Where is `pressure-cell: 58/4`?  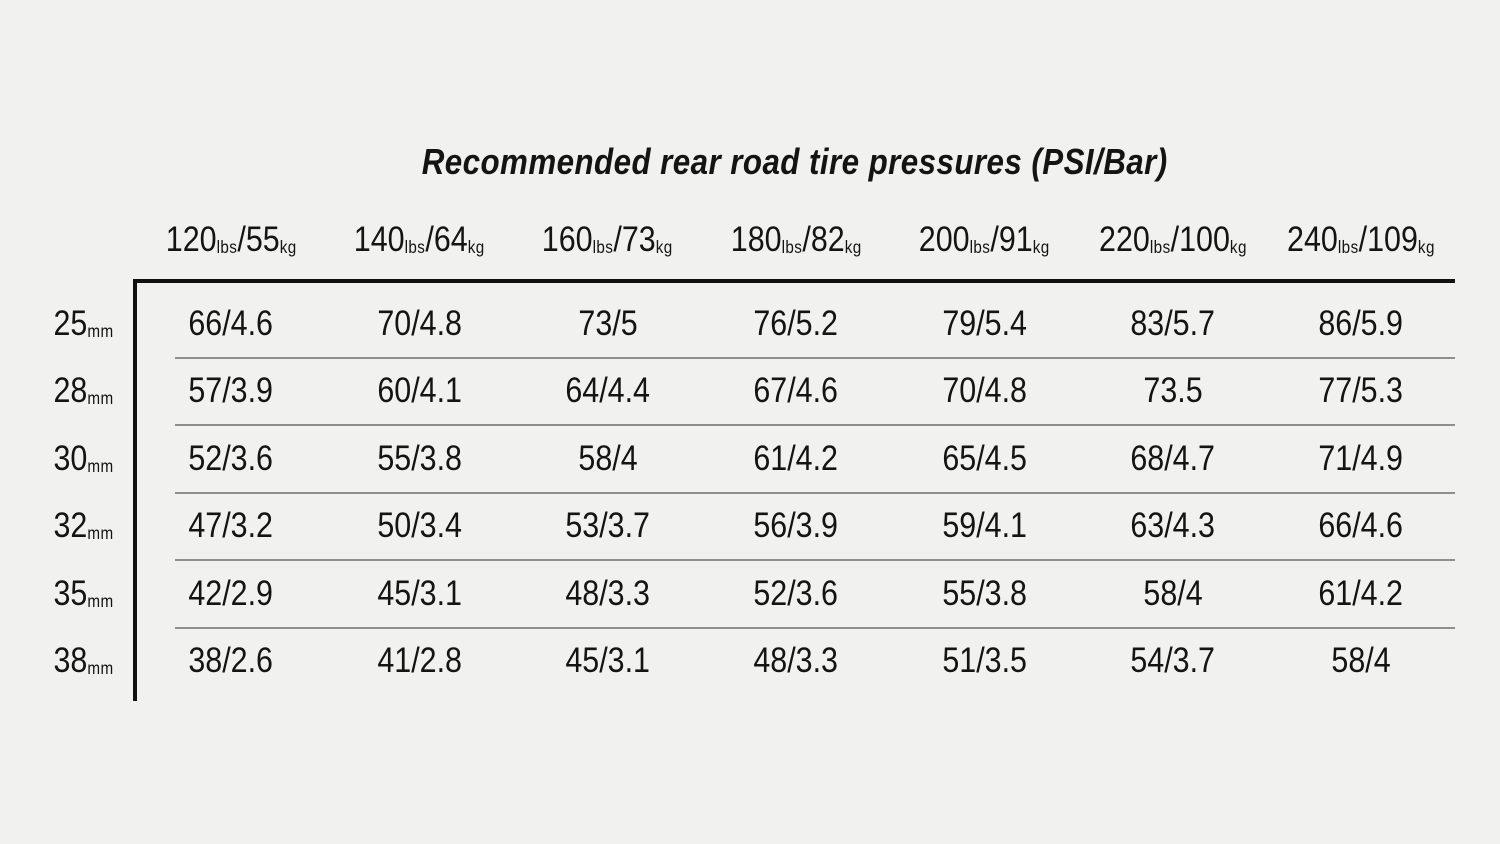
pressure-cell: 58/4 is located at coordinates (1172, 594).